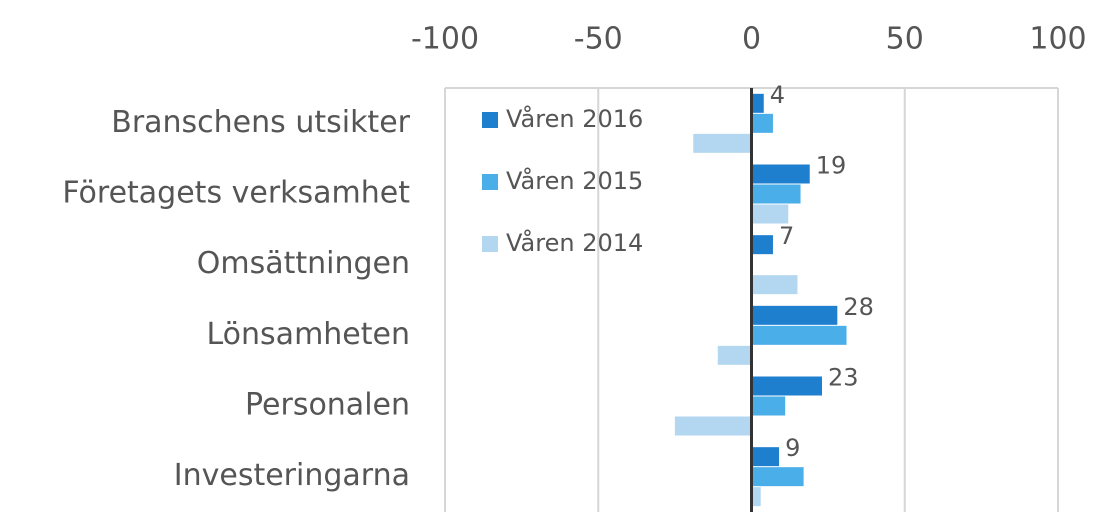 The image size is (1093, 515). What do you see at coordinates (327, 405) in the screenshot?
I see `y-tick-label: Personalen` at bounding box center [327, 405].